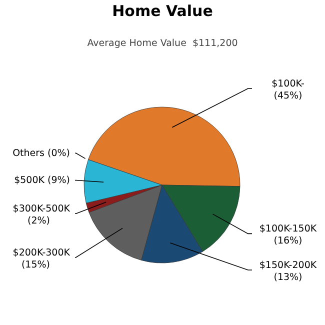 The height and width of the screenshot is (325, 325). Describe the element at coordinates (288, 265) in the screenshot. I see `slice-label: $150K-200K` at that location.